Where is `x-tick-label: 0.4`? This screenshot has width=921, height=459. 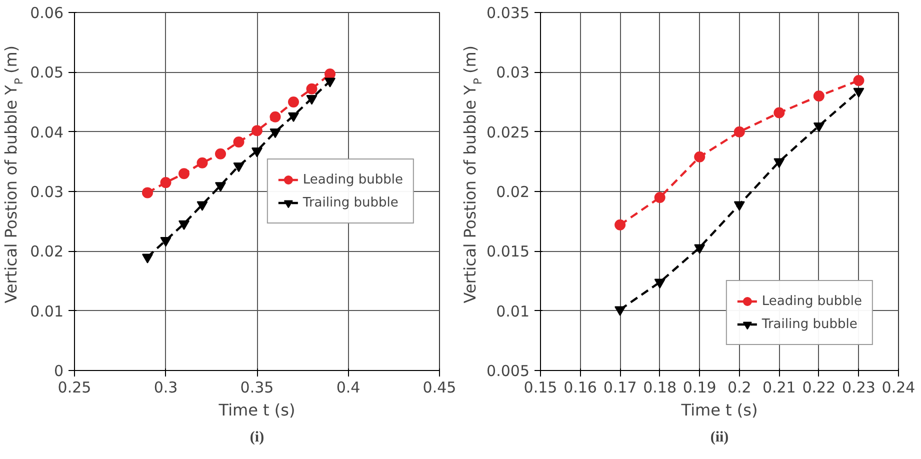
x-tick-label: 0.4 is located at coordinates (348, 387).